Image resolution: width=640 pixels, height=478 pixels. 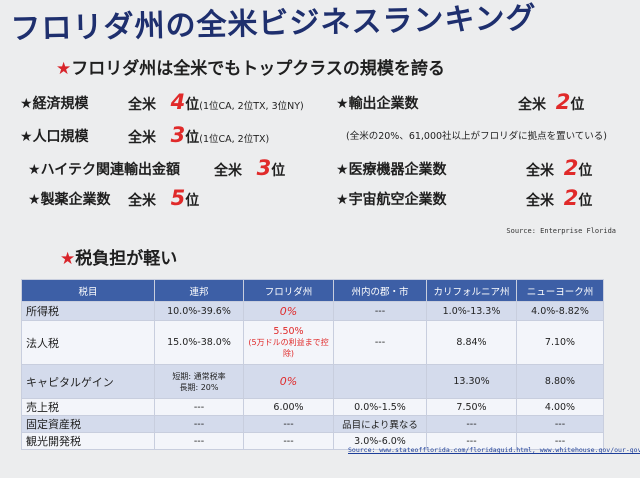 What do you see at coordinates (391, 200) in the screenshot?
I see `ranking-label: ★宇宙航空企業数` at bounding box center [391, 200].